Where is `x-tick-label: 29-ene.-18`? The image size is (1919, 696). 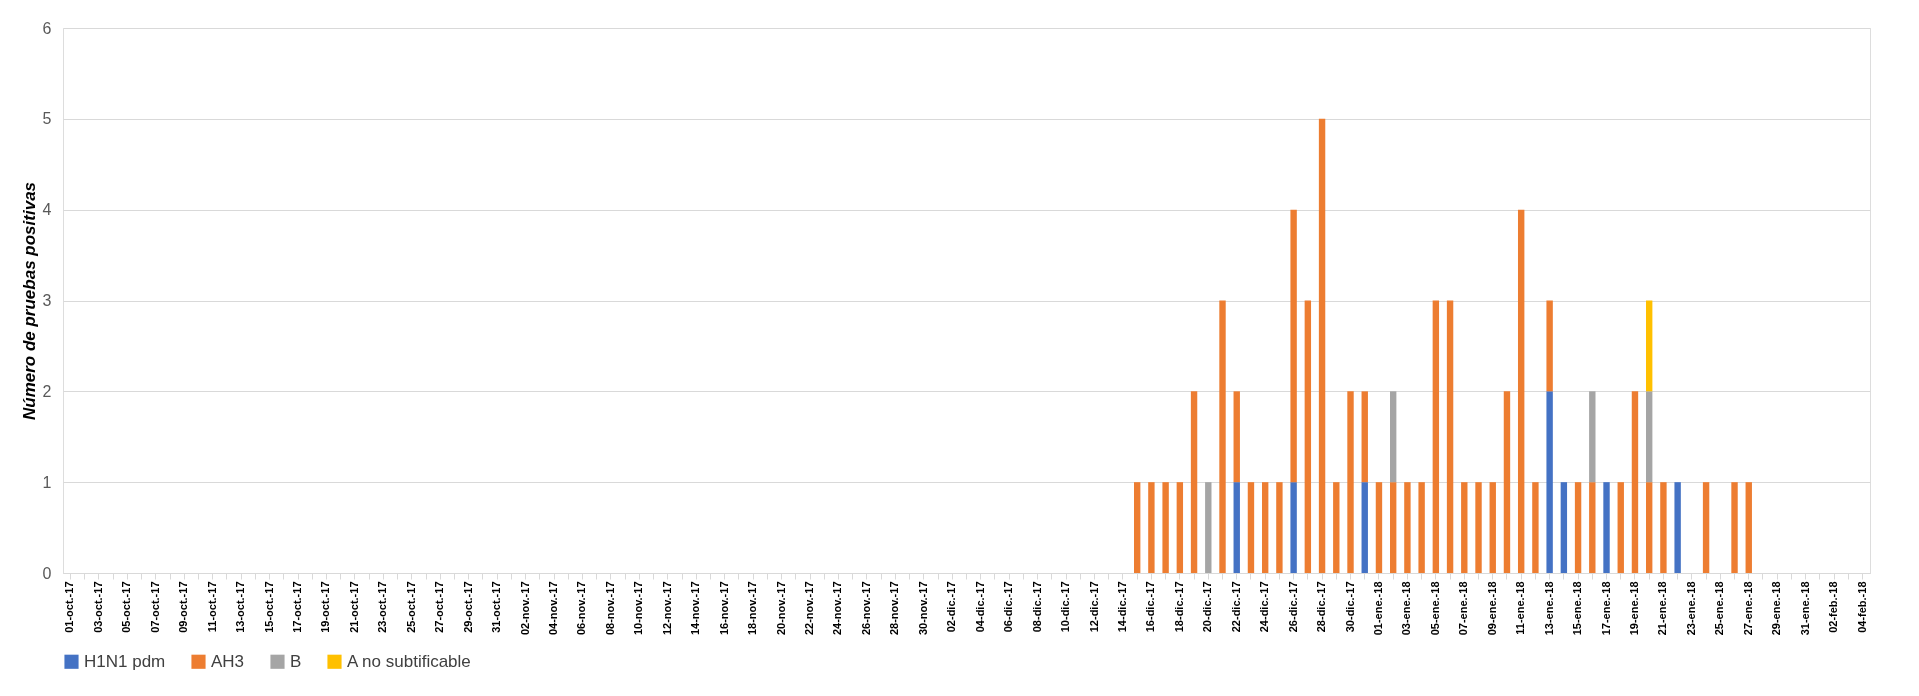 x-tick-label: 29-ene.-18 is located at coordinates (1776, 608).